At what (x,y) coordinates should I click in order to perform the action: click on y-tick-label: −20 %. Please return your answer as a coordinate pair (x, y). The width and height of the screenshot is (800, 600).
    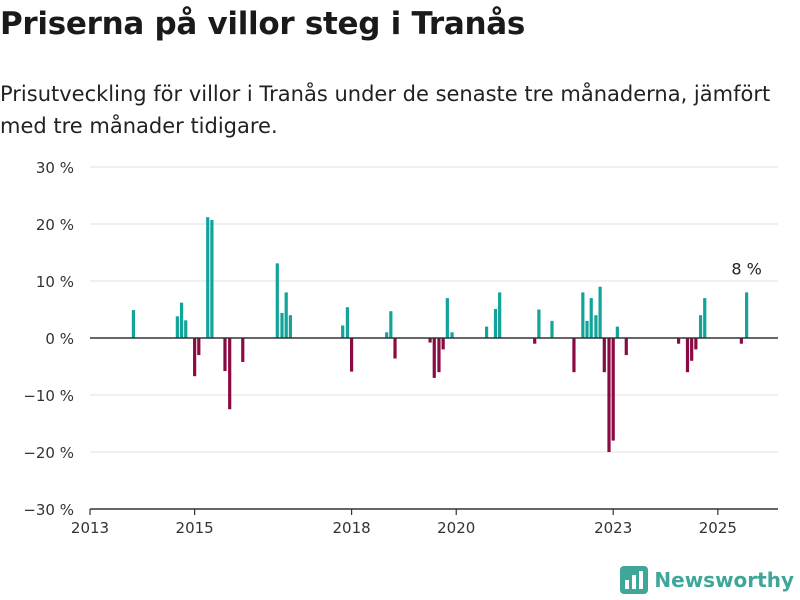
    Looking at the image, I should click on (48, 453).